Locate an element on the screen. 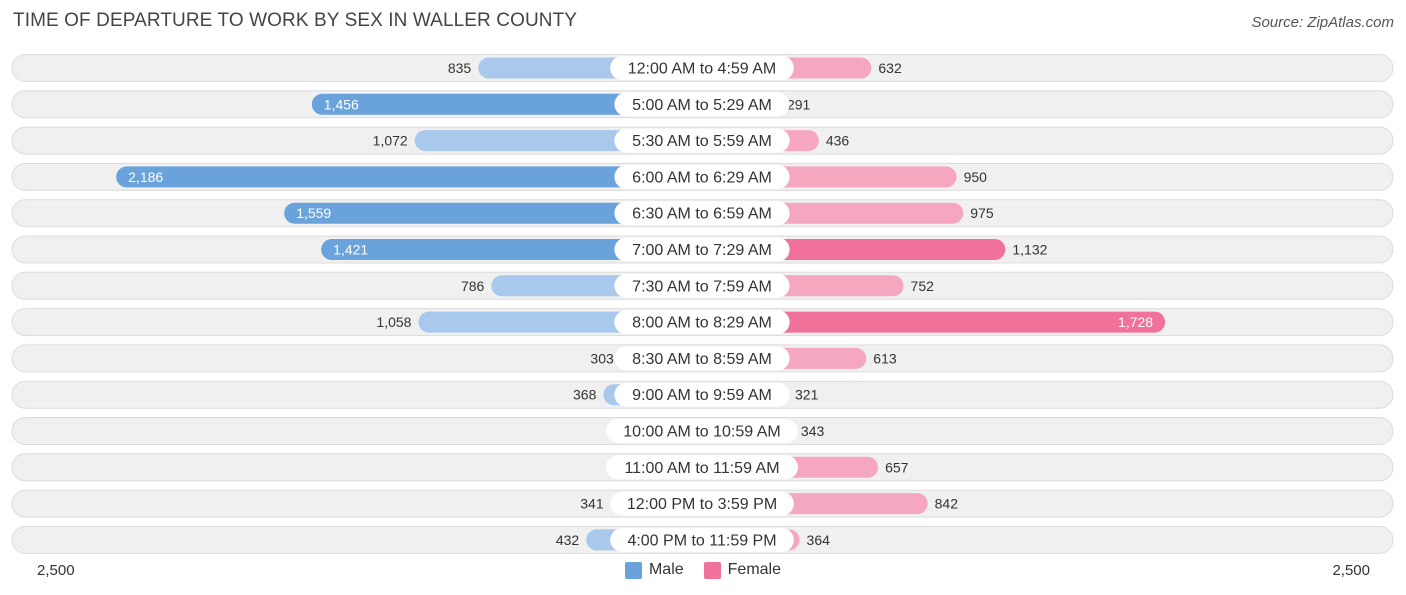 The width and height of the screenshot is (1406, 595). female-value-label: 343 is located at coordinates (813, 431).